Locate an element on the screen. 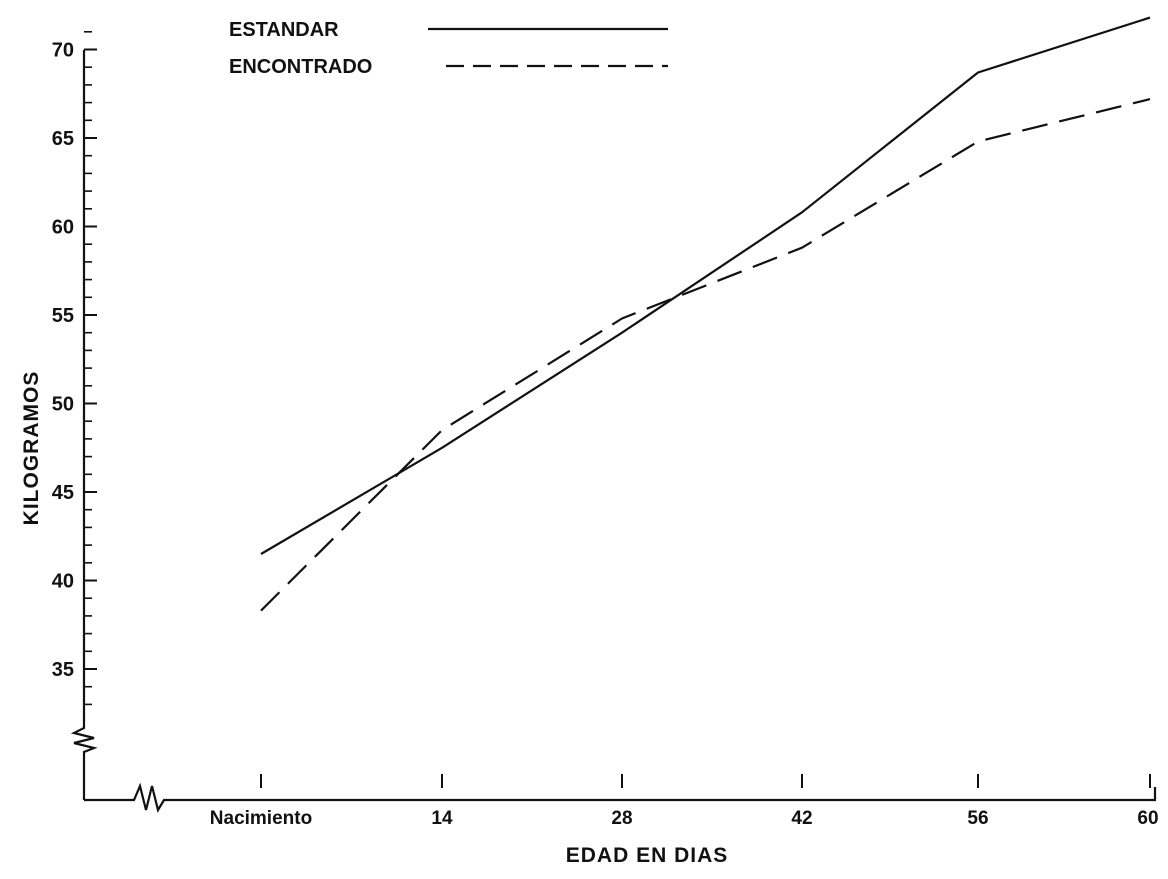 This screenshot has width=1168, height=879. y-tick-label: 65 is located at coordinates (63, 139).